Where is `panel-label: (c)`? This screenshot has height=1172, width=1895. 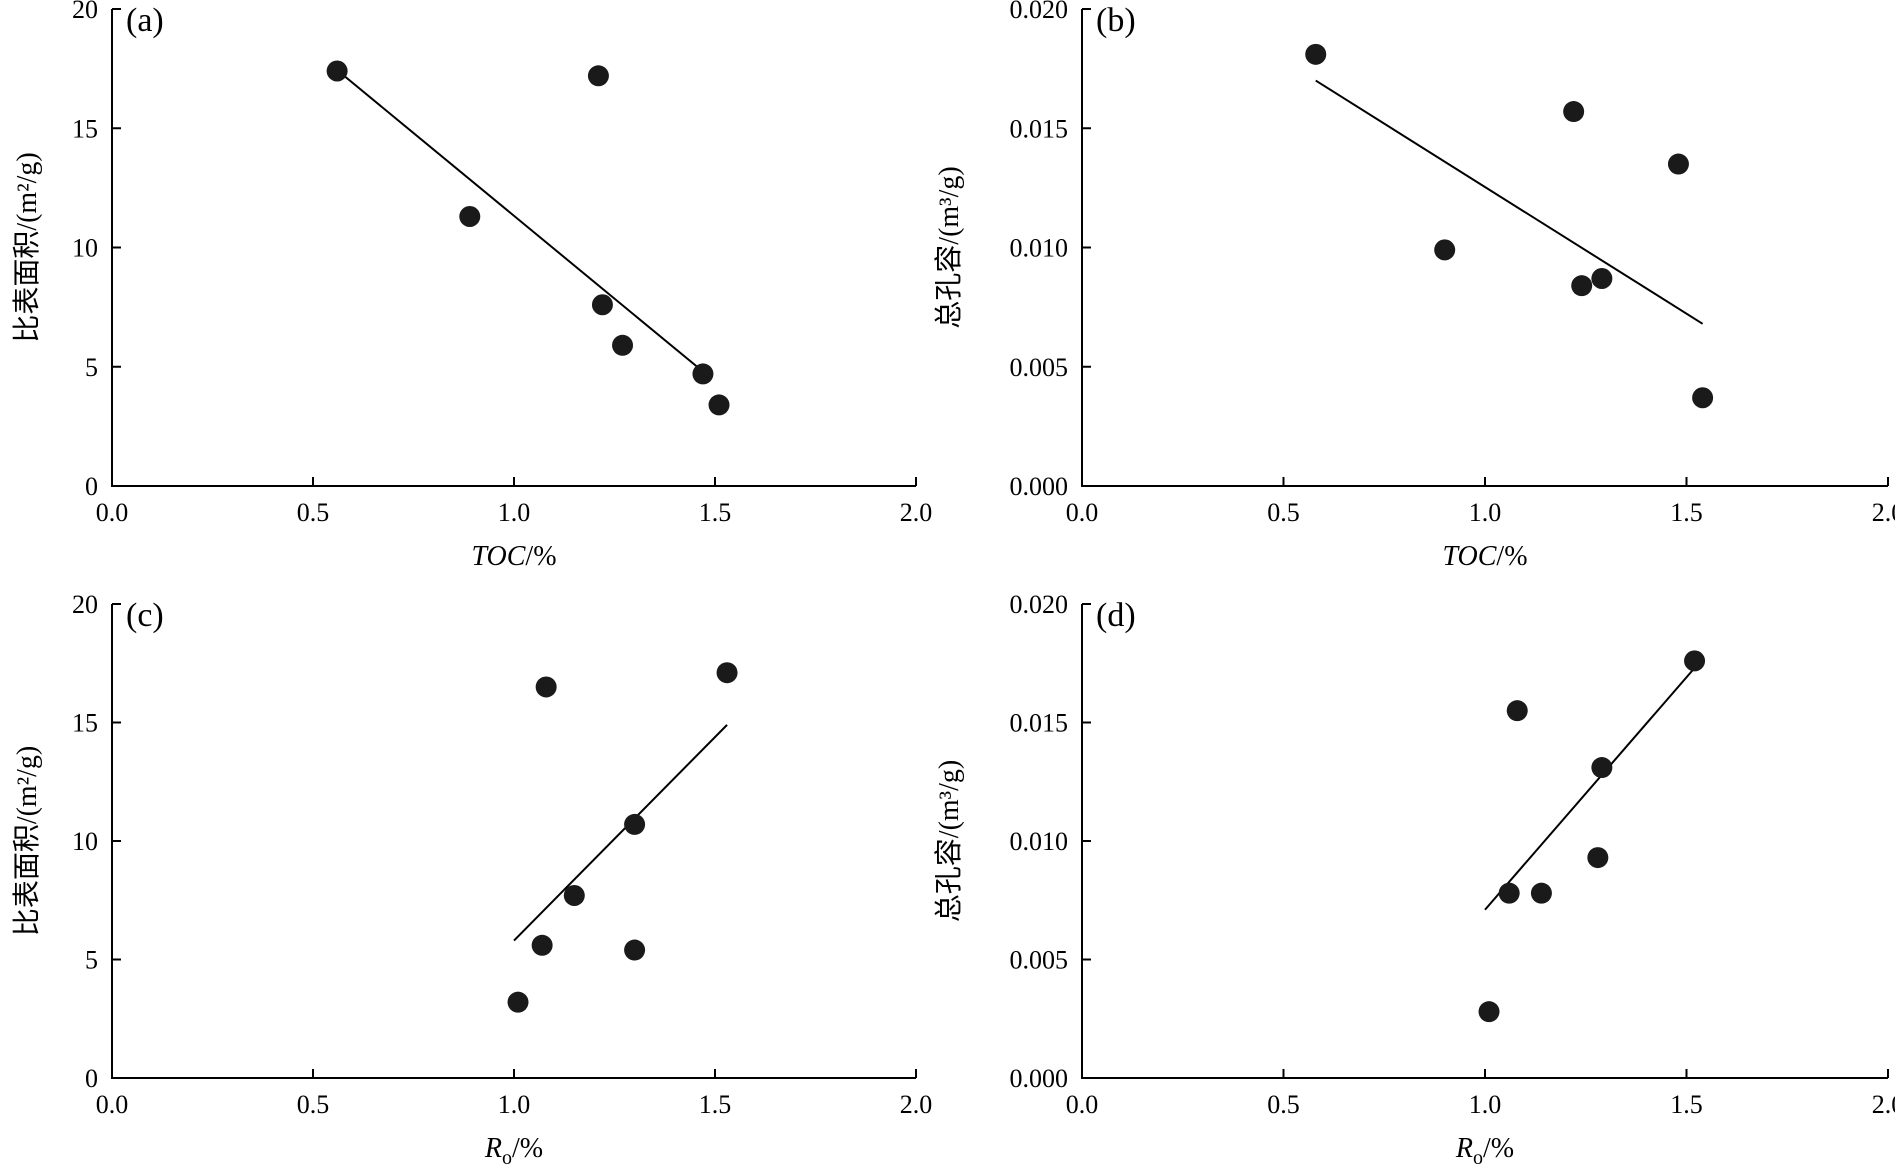 panel-label: (c) is located at coordinates (145, 615).